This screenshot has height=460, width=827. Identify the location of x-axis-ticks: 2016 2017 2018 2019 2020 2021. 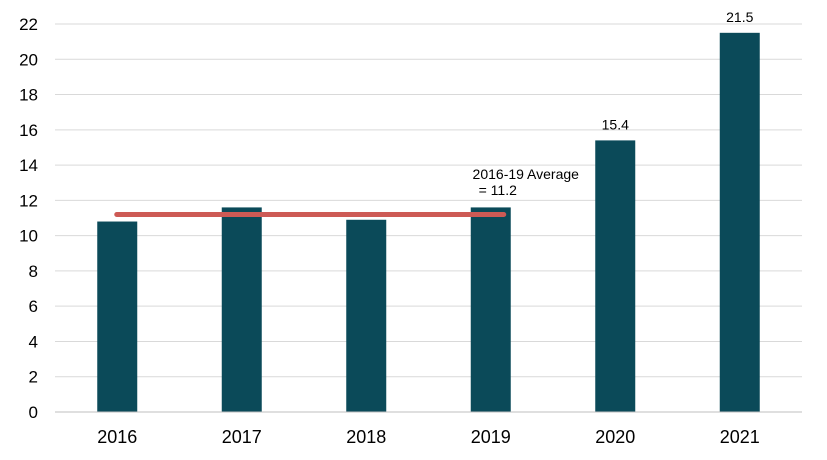
(428, 437).